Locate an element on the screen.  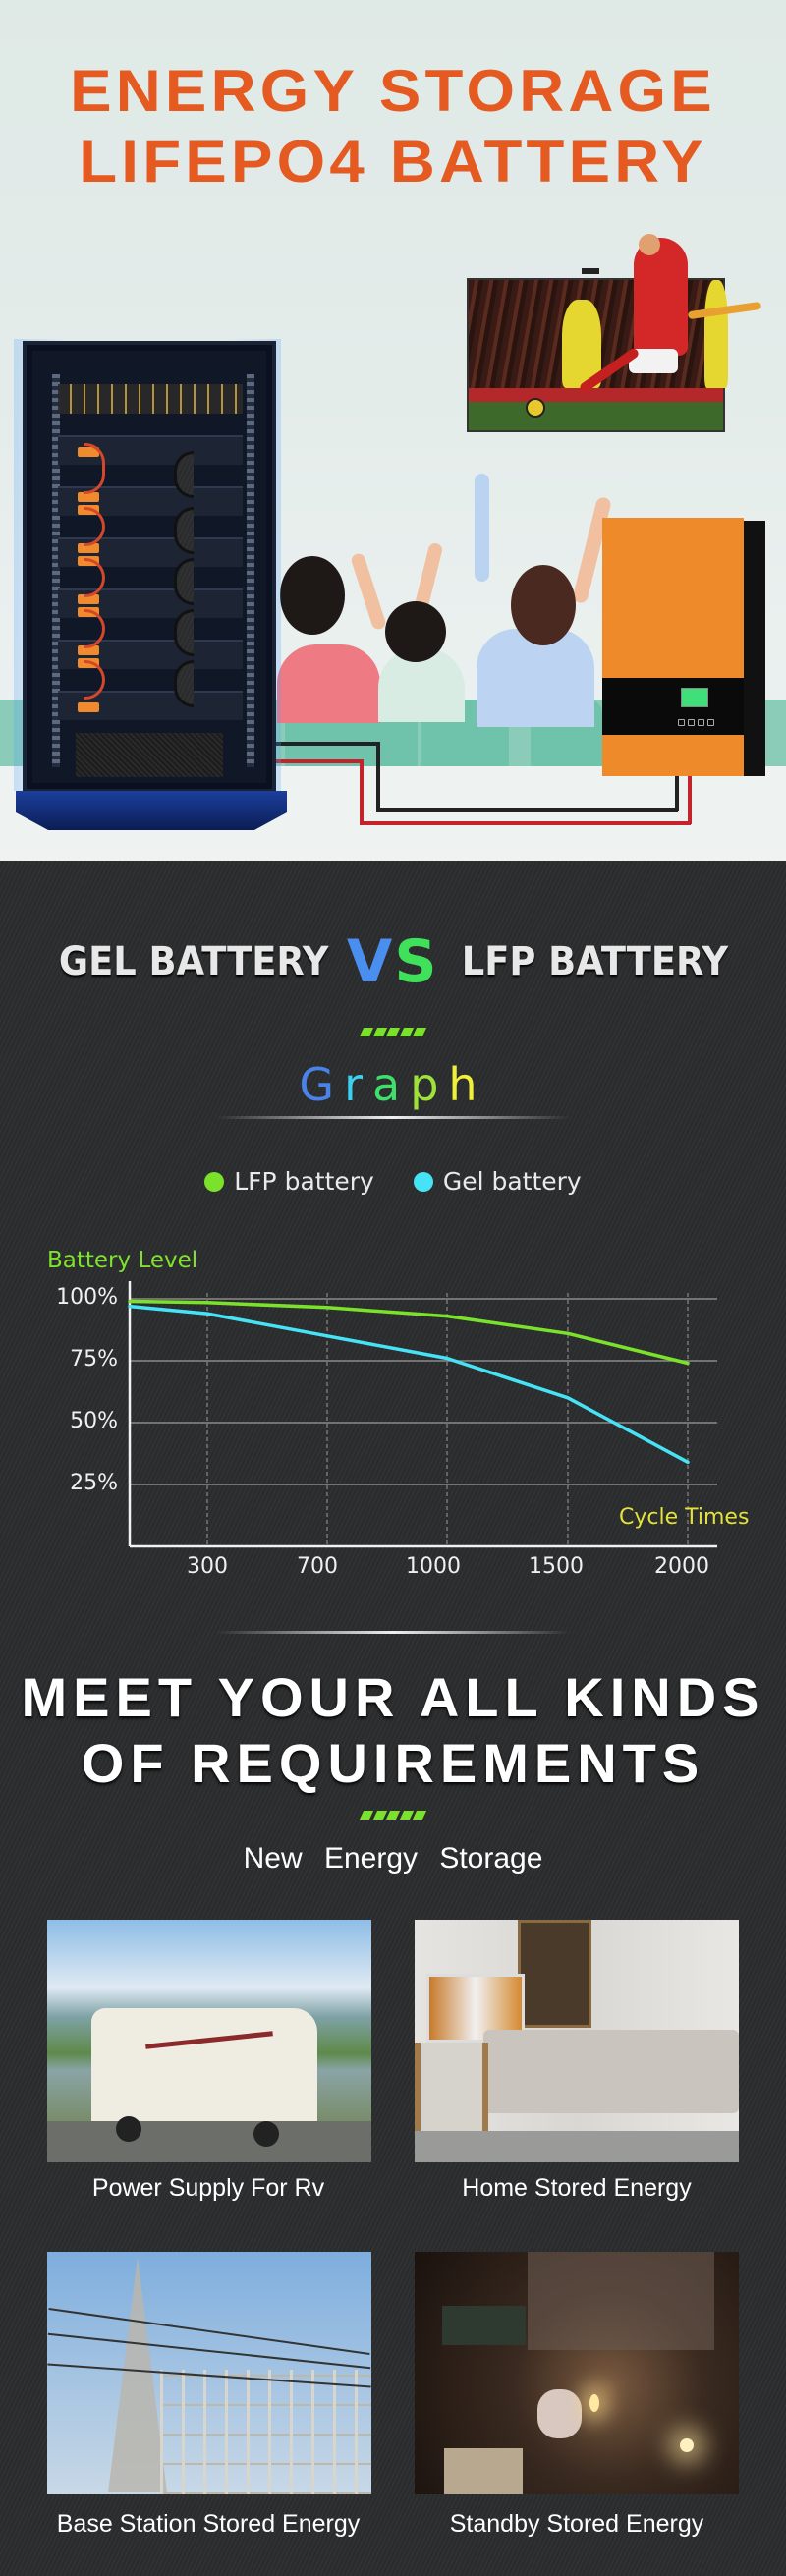
battery-cabinet-image is located at coordinates (149, 567).